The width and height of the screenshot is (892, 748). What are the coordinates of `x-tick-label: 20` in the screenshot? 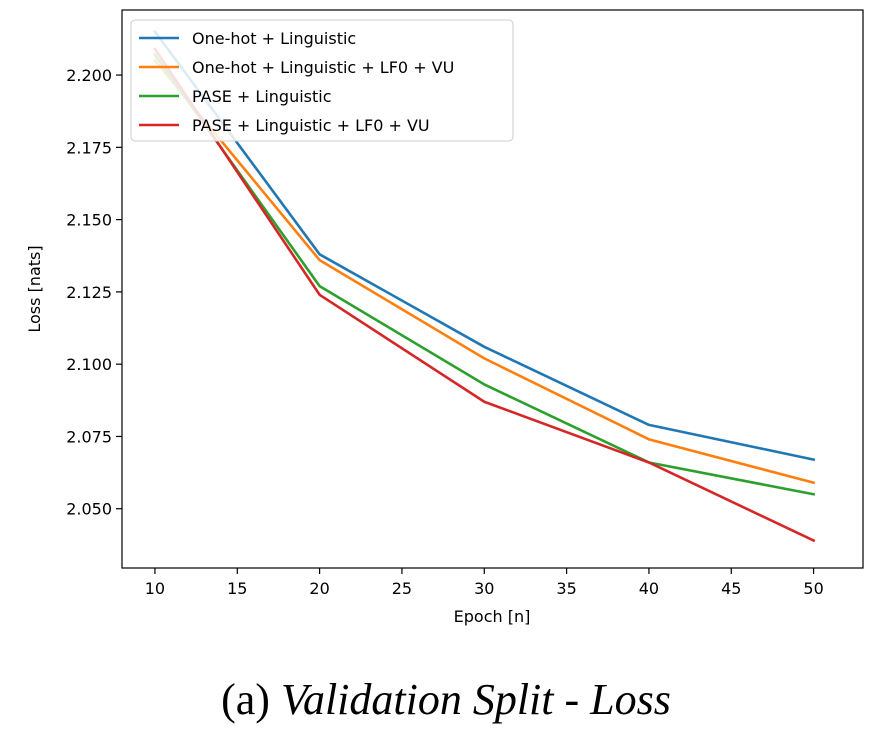 It's located at (319, 588).